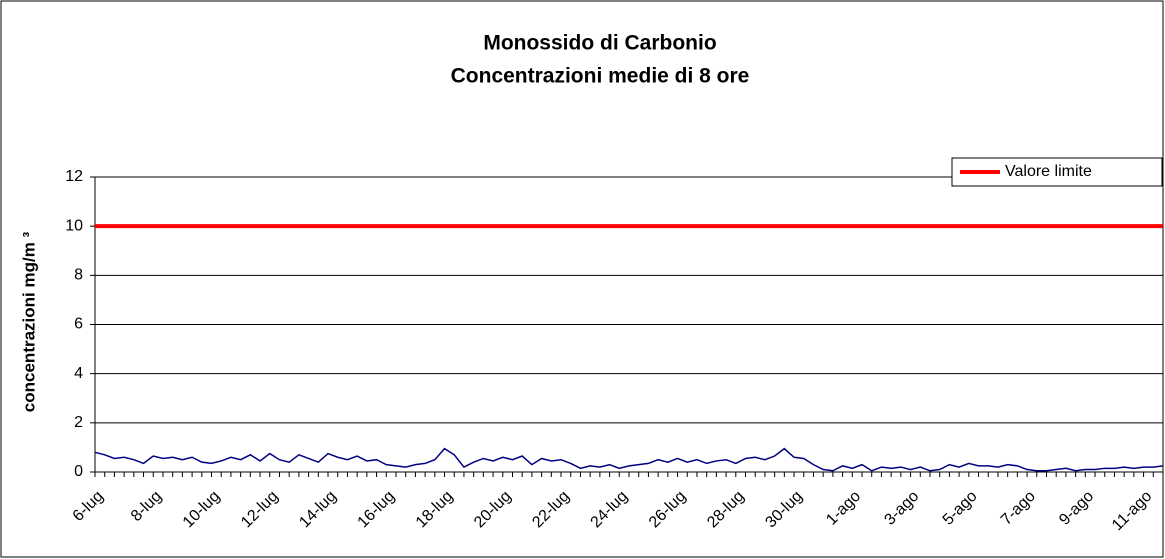 The image size is (1165, 559). I want to click on y-tick-label: 6, so click(78, 324).